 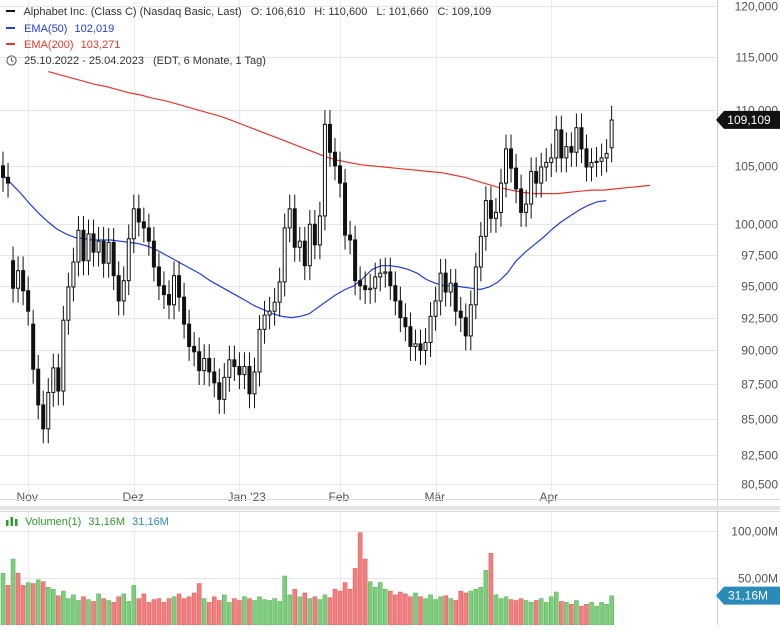 I want to click on price-tick-label: 115,000, so click(x=757, y=58).